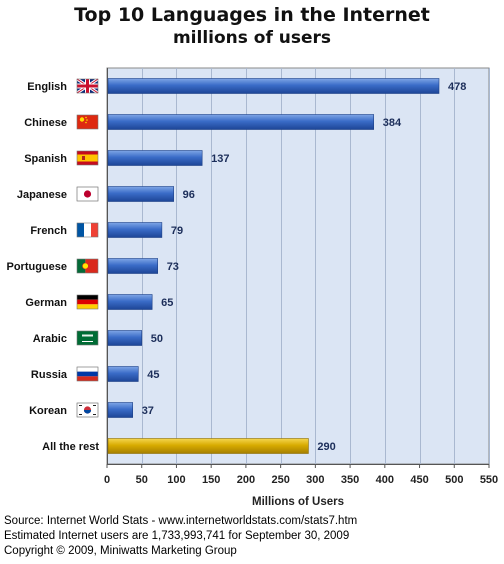 The height and width of the screenshot is (564, 504). I want to click on x-tick-label: 200, so click(246, 480).